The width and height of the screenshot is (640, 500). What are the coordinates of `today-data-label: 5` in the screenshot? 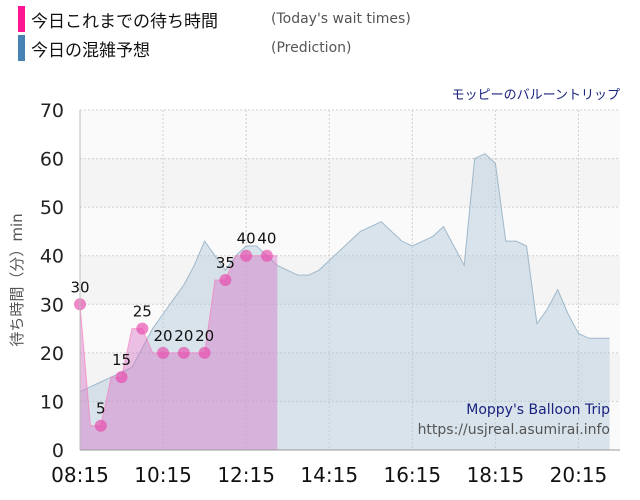 It's located at (101, 409).